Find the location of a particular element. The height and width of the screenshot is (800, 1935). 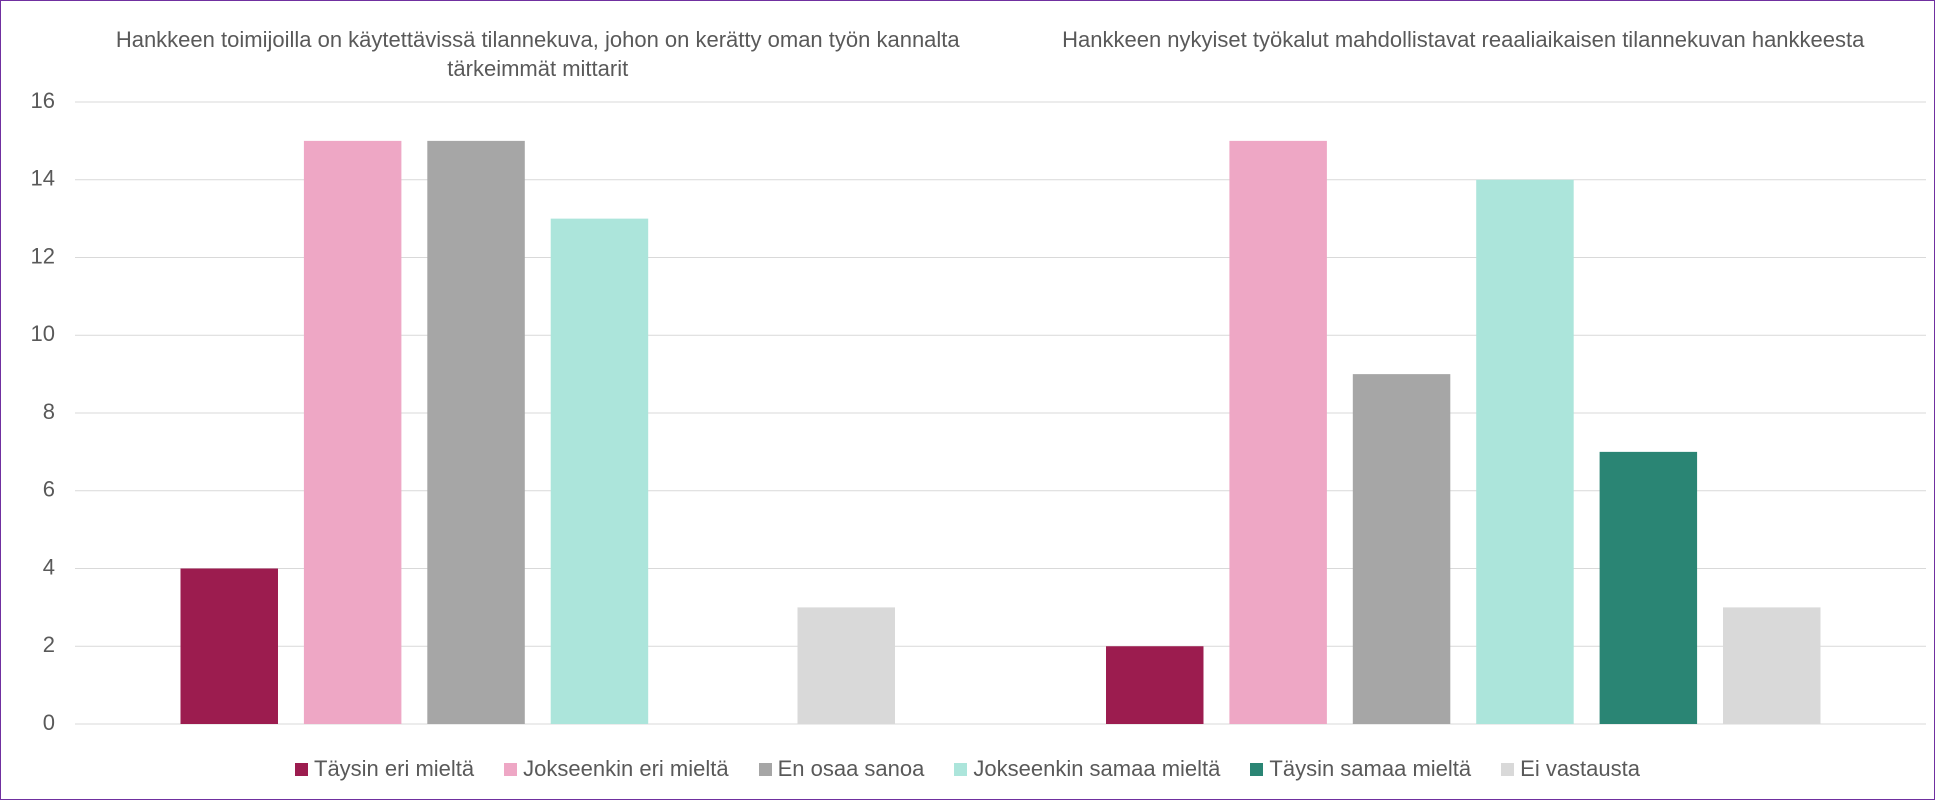

legend-item: Täysin eri mieltä is located at coordinates (384, 769).